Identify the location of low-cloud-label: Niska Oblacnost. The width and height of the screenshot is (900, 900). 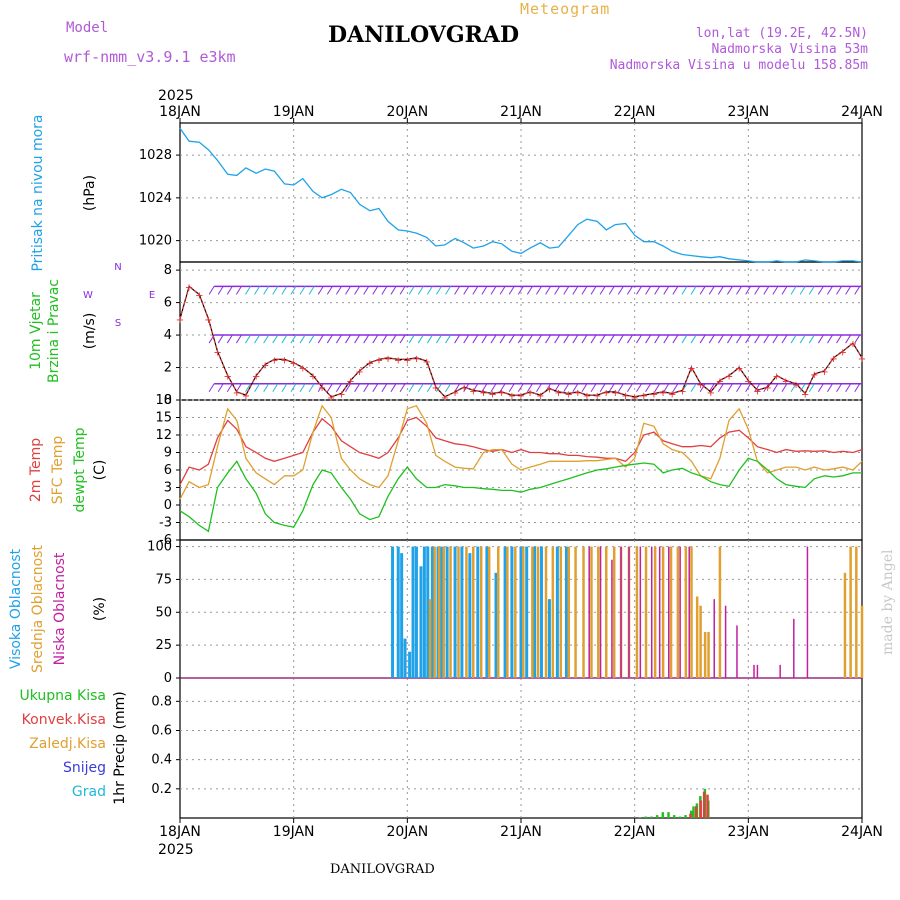
(60, 608).